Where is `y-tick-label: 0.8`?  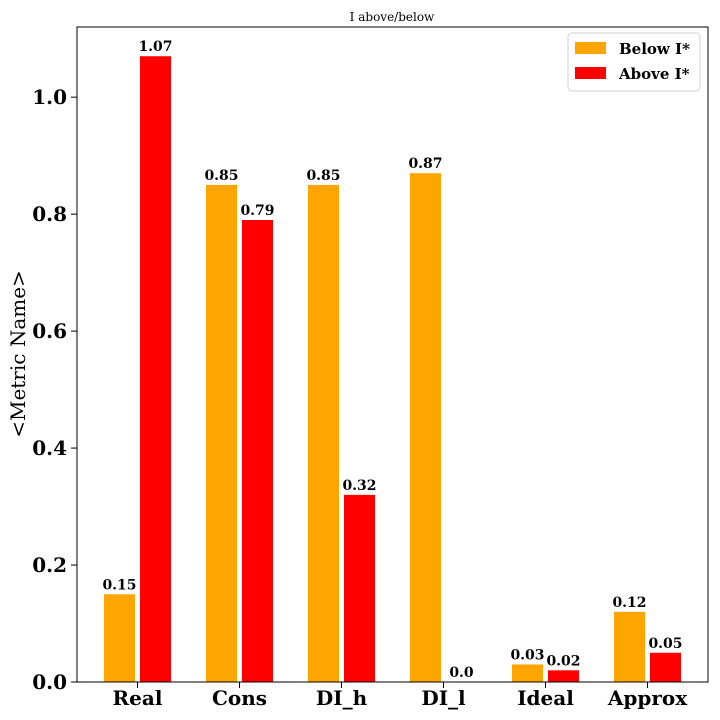
y-tick-label: 0.8 is located at coordinates (49, 214).